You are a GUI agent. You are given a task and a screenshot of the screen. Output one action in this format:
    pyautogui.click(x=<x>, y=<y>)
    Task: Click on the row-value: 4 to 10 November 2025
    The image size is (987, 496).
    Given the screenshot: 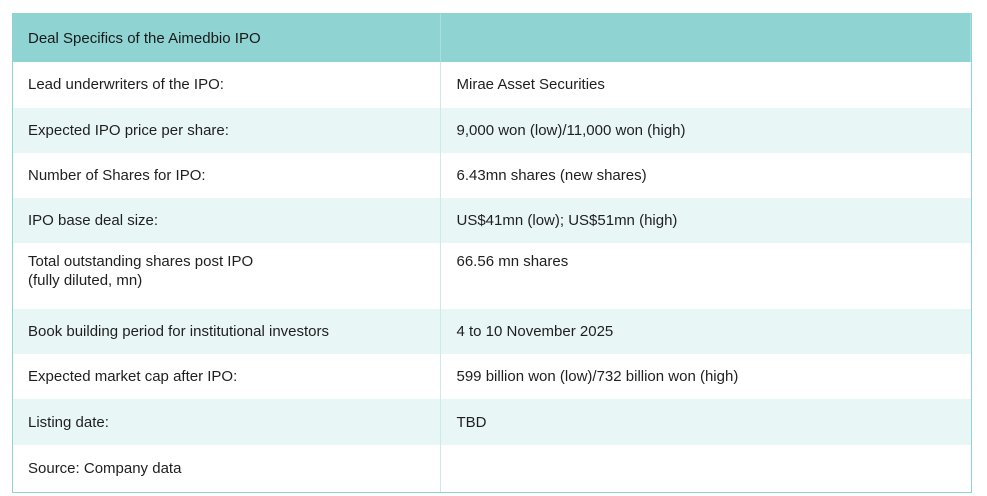 What is the action you would take?
    pyautogui.click(x=705, y=331)
    